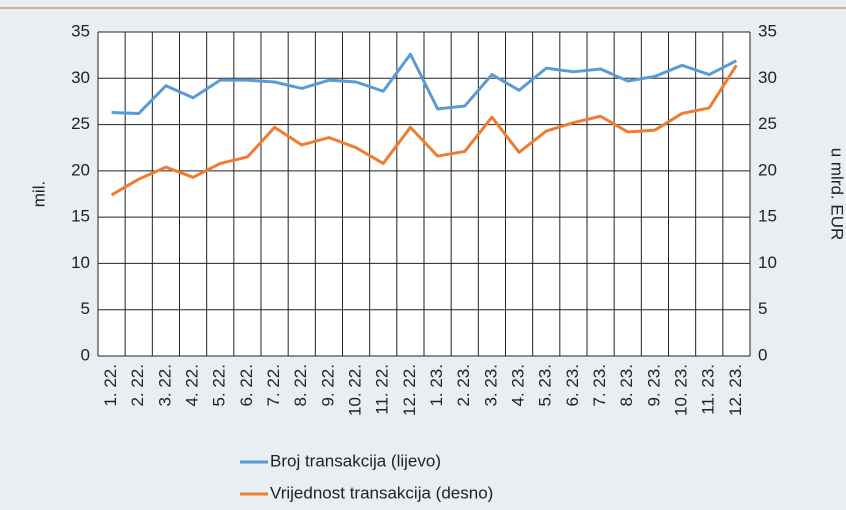 This screenshot has height=510, width=846. What do you see at coordinates (767, 123) in the screenshot?
I see `y2-tick-label: 25` at bounding box center [767, 123].